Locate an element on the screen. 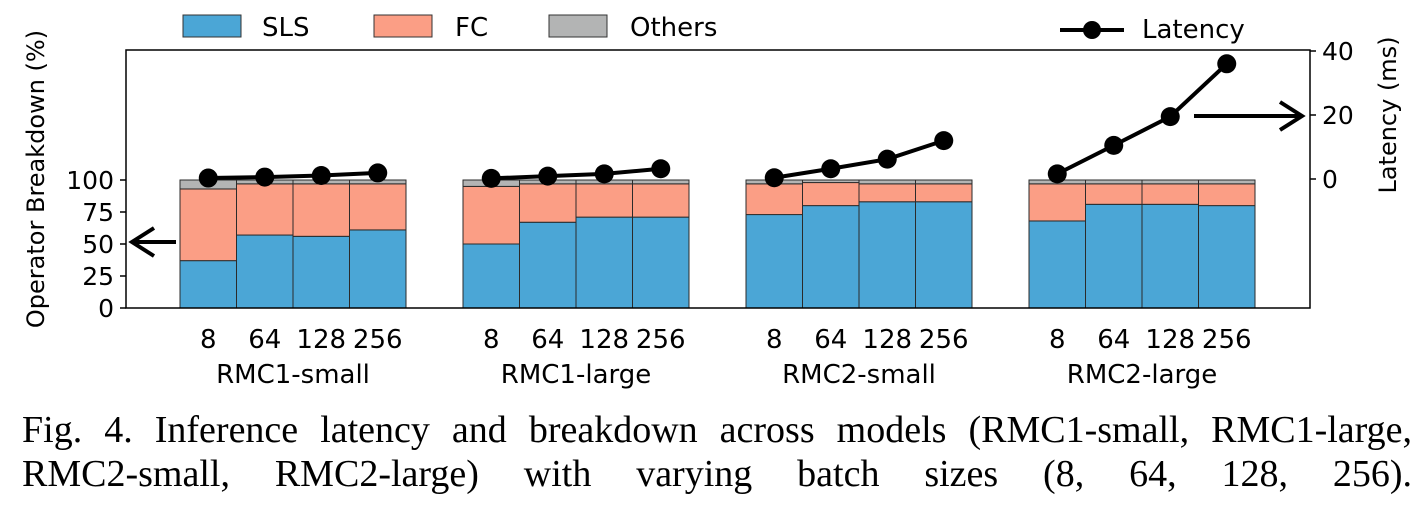  legend: SLS FC Others Latency is located at coordinates (713, 29).